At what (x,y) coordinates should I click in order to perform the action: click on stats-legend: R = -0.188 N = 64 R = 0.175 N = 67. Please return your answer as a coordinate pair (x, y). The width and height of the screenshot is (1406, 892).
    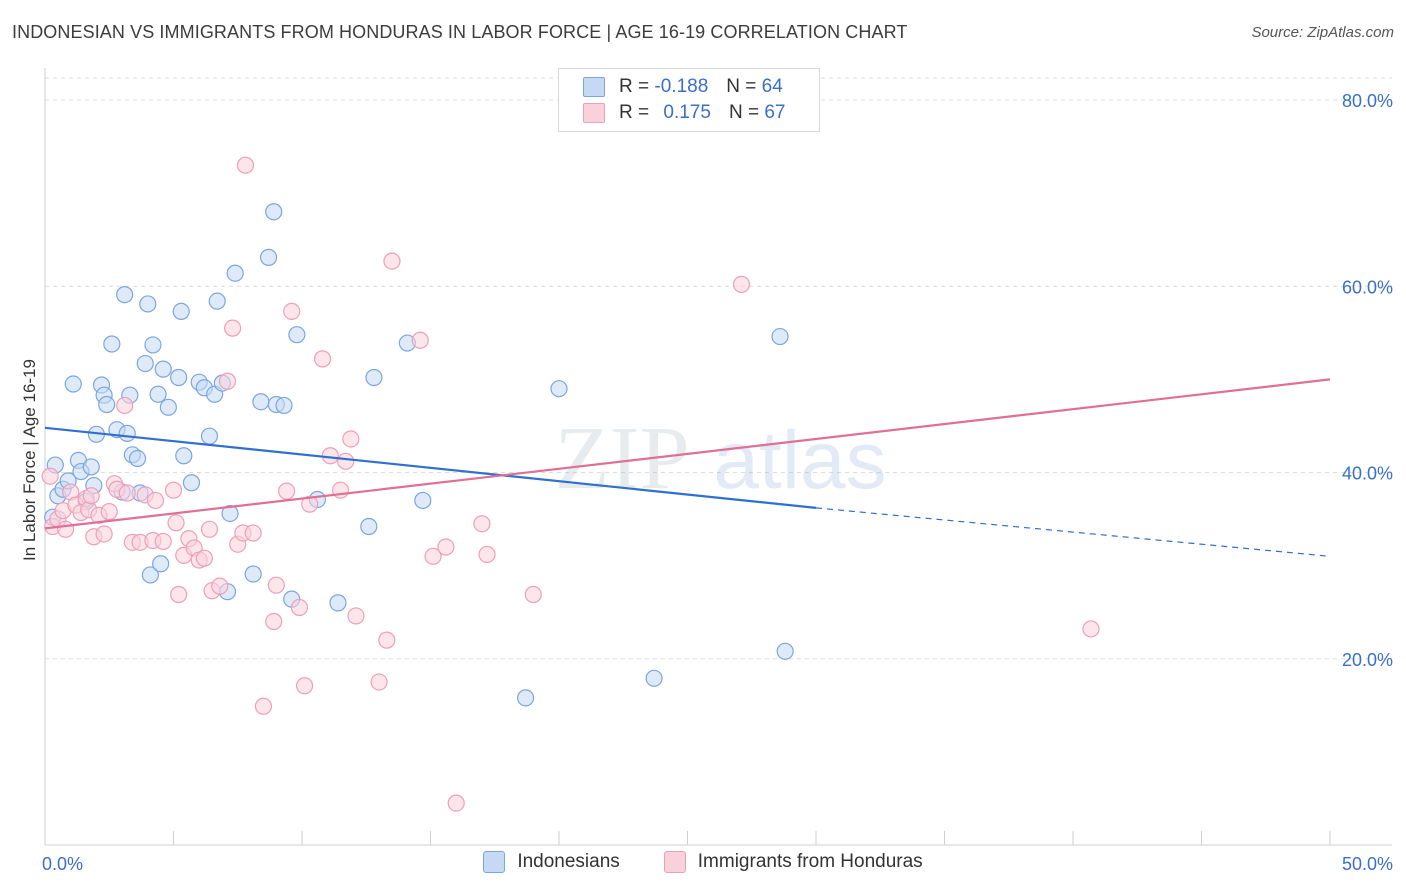
    Looking at the image, I should click on (689, 100).